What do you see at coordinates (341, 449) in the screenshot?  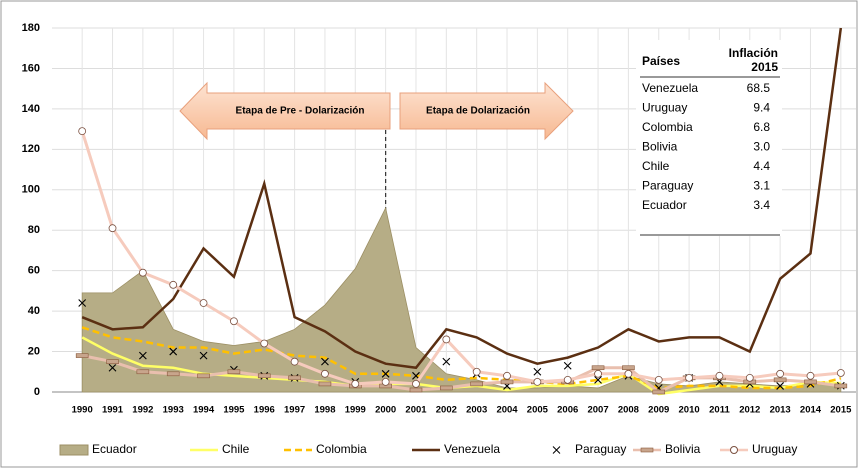 I see `legend-label: Colombia` at bounding box center [341, 449].